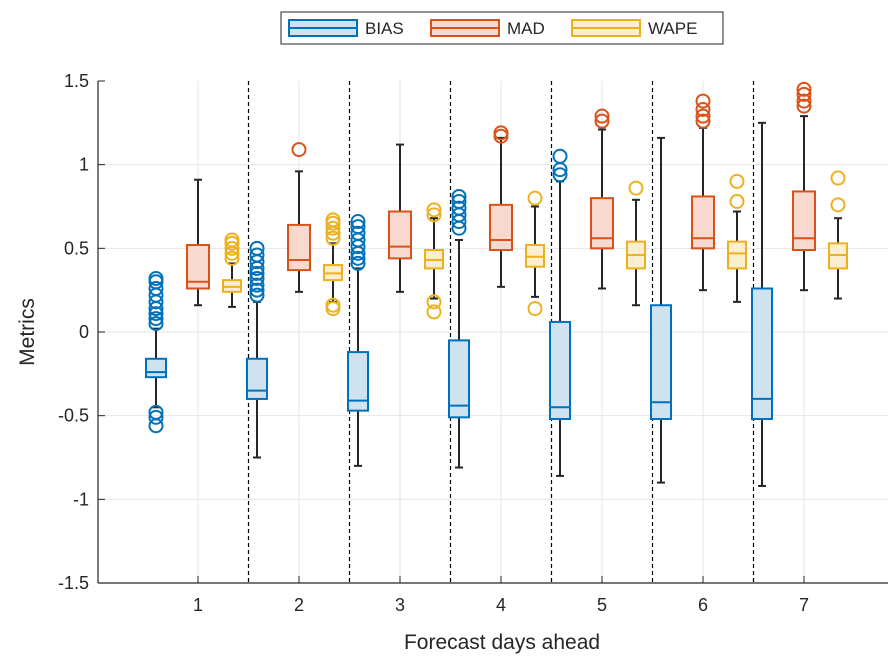 Image resolution: width=892 pixels, height=656 pixels. Describe the element at coordinates (73, 583) in the screenshot. I see `y-tick-label: -1.5` at that location.